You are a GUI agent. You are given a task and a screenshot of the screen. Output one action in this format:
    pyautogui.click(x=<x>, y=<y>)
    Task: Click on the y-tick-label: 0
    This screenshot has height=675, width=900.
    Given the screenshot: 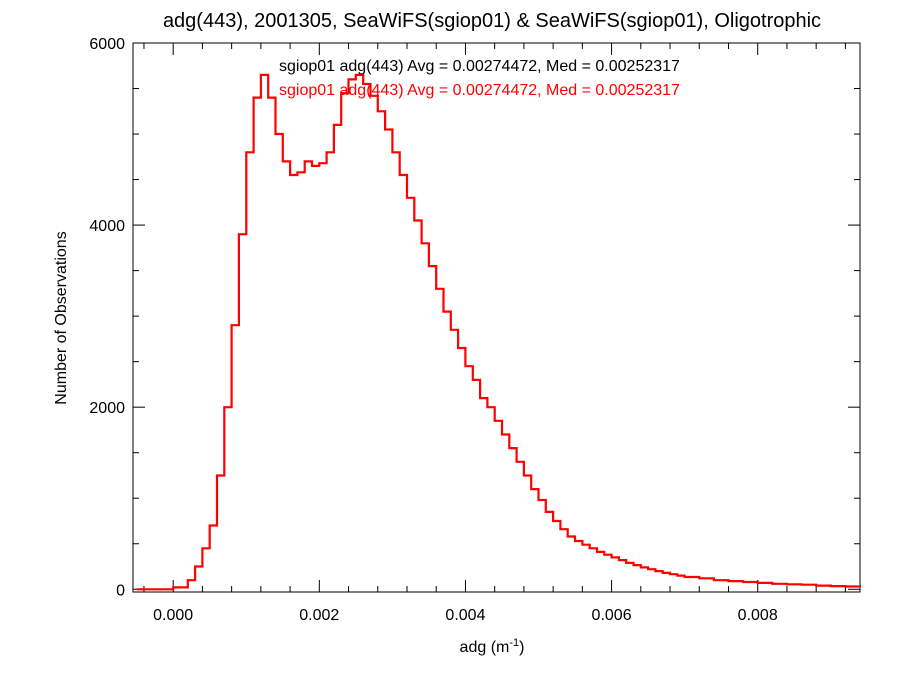 What is the action you would take?
    pyautogui.click(x=120, y=590)
    